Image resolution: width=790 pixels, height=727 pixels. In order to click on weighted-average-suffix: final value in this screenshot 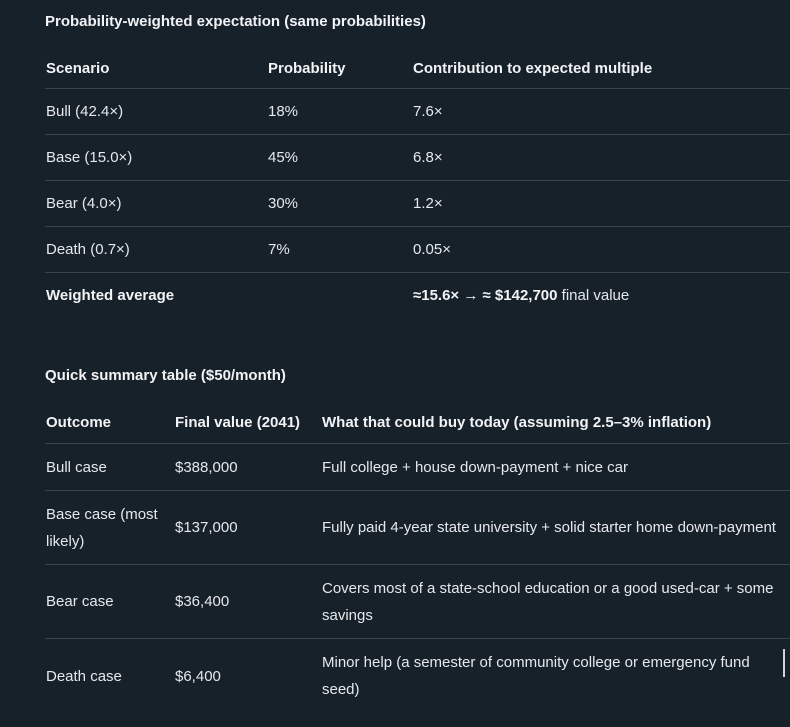, I will do `click(593, 295)`.